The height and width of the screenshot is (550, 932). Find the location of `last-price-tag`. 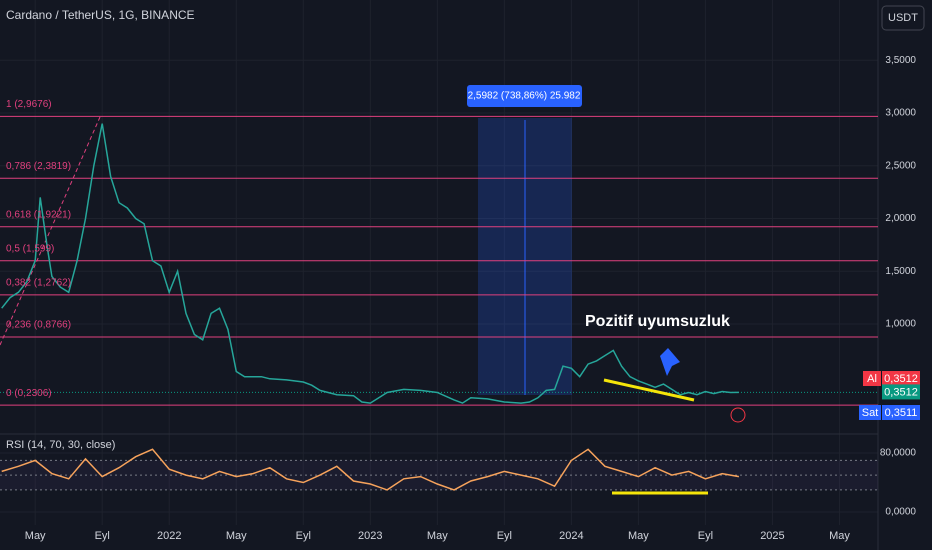

last-price-tag is located at coordinates (901, 392).